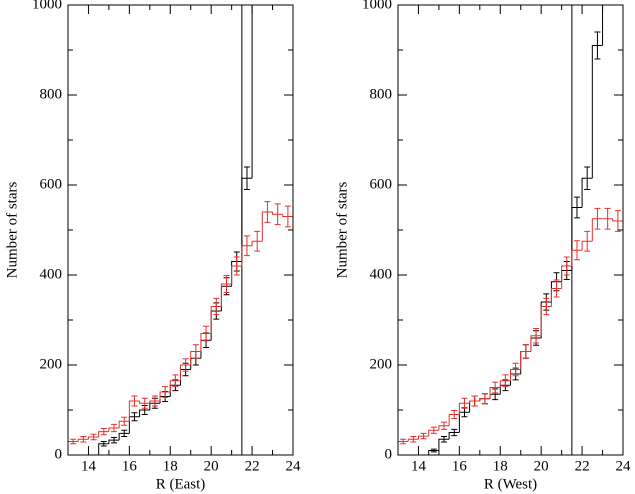 The image size is (635, 494). I want to click on y-tick-label: 800, so click(51, 94).